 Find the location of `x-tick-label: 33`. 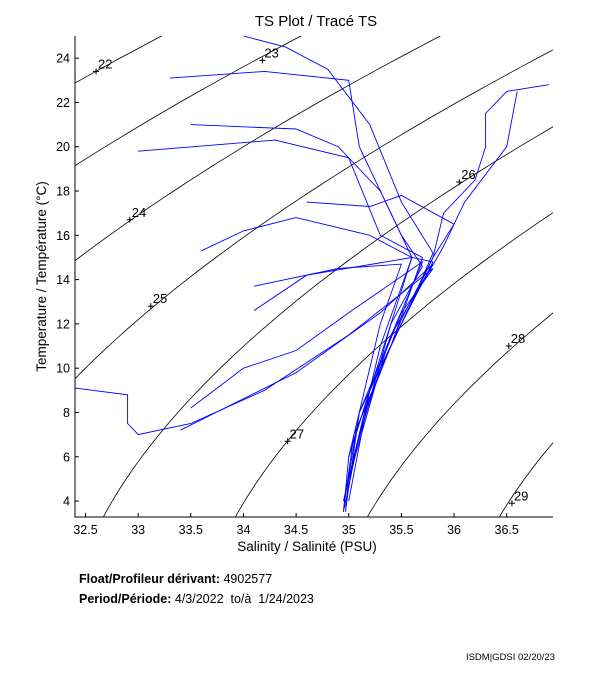

x-tick-label: 33 is located at coordinates (138, 530).